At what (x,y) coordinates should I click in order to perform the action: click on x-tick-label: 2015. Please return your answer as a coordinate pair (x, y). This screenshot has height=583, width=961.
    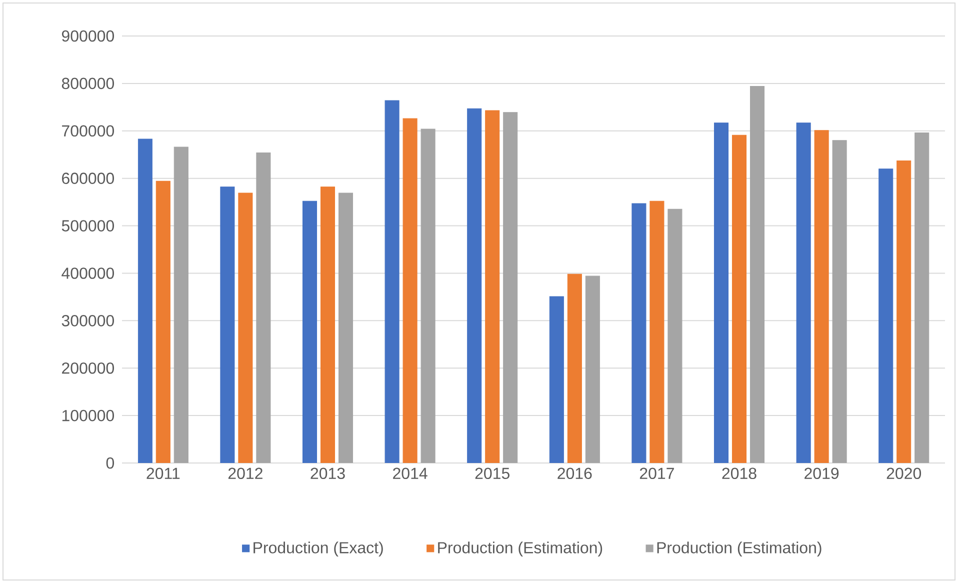
    Looking at the image, I should click on (492, 474).